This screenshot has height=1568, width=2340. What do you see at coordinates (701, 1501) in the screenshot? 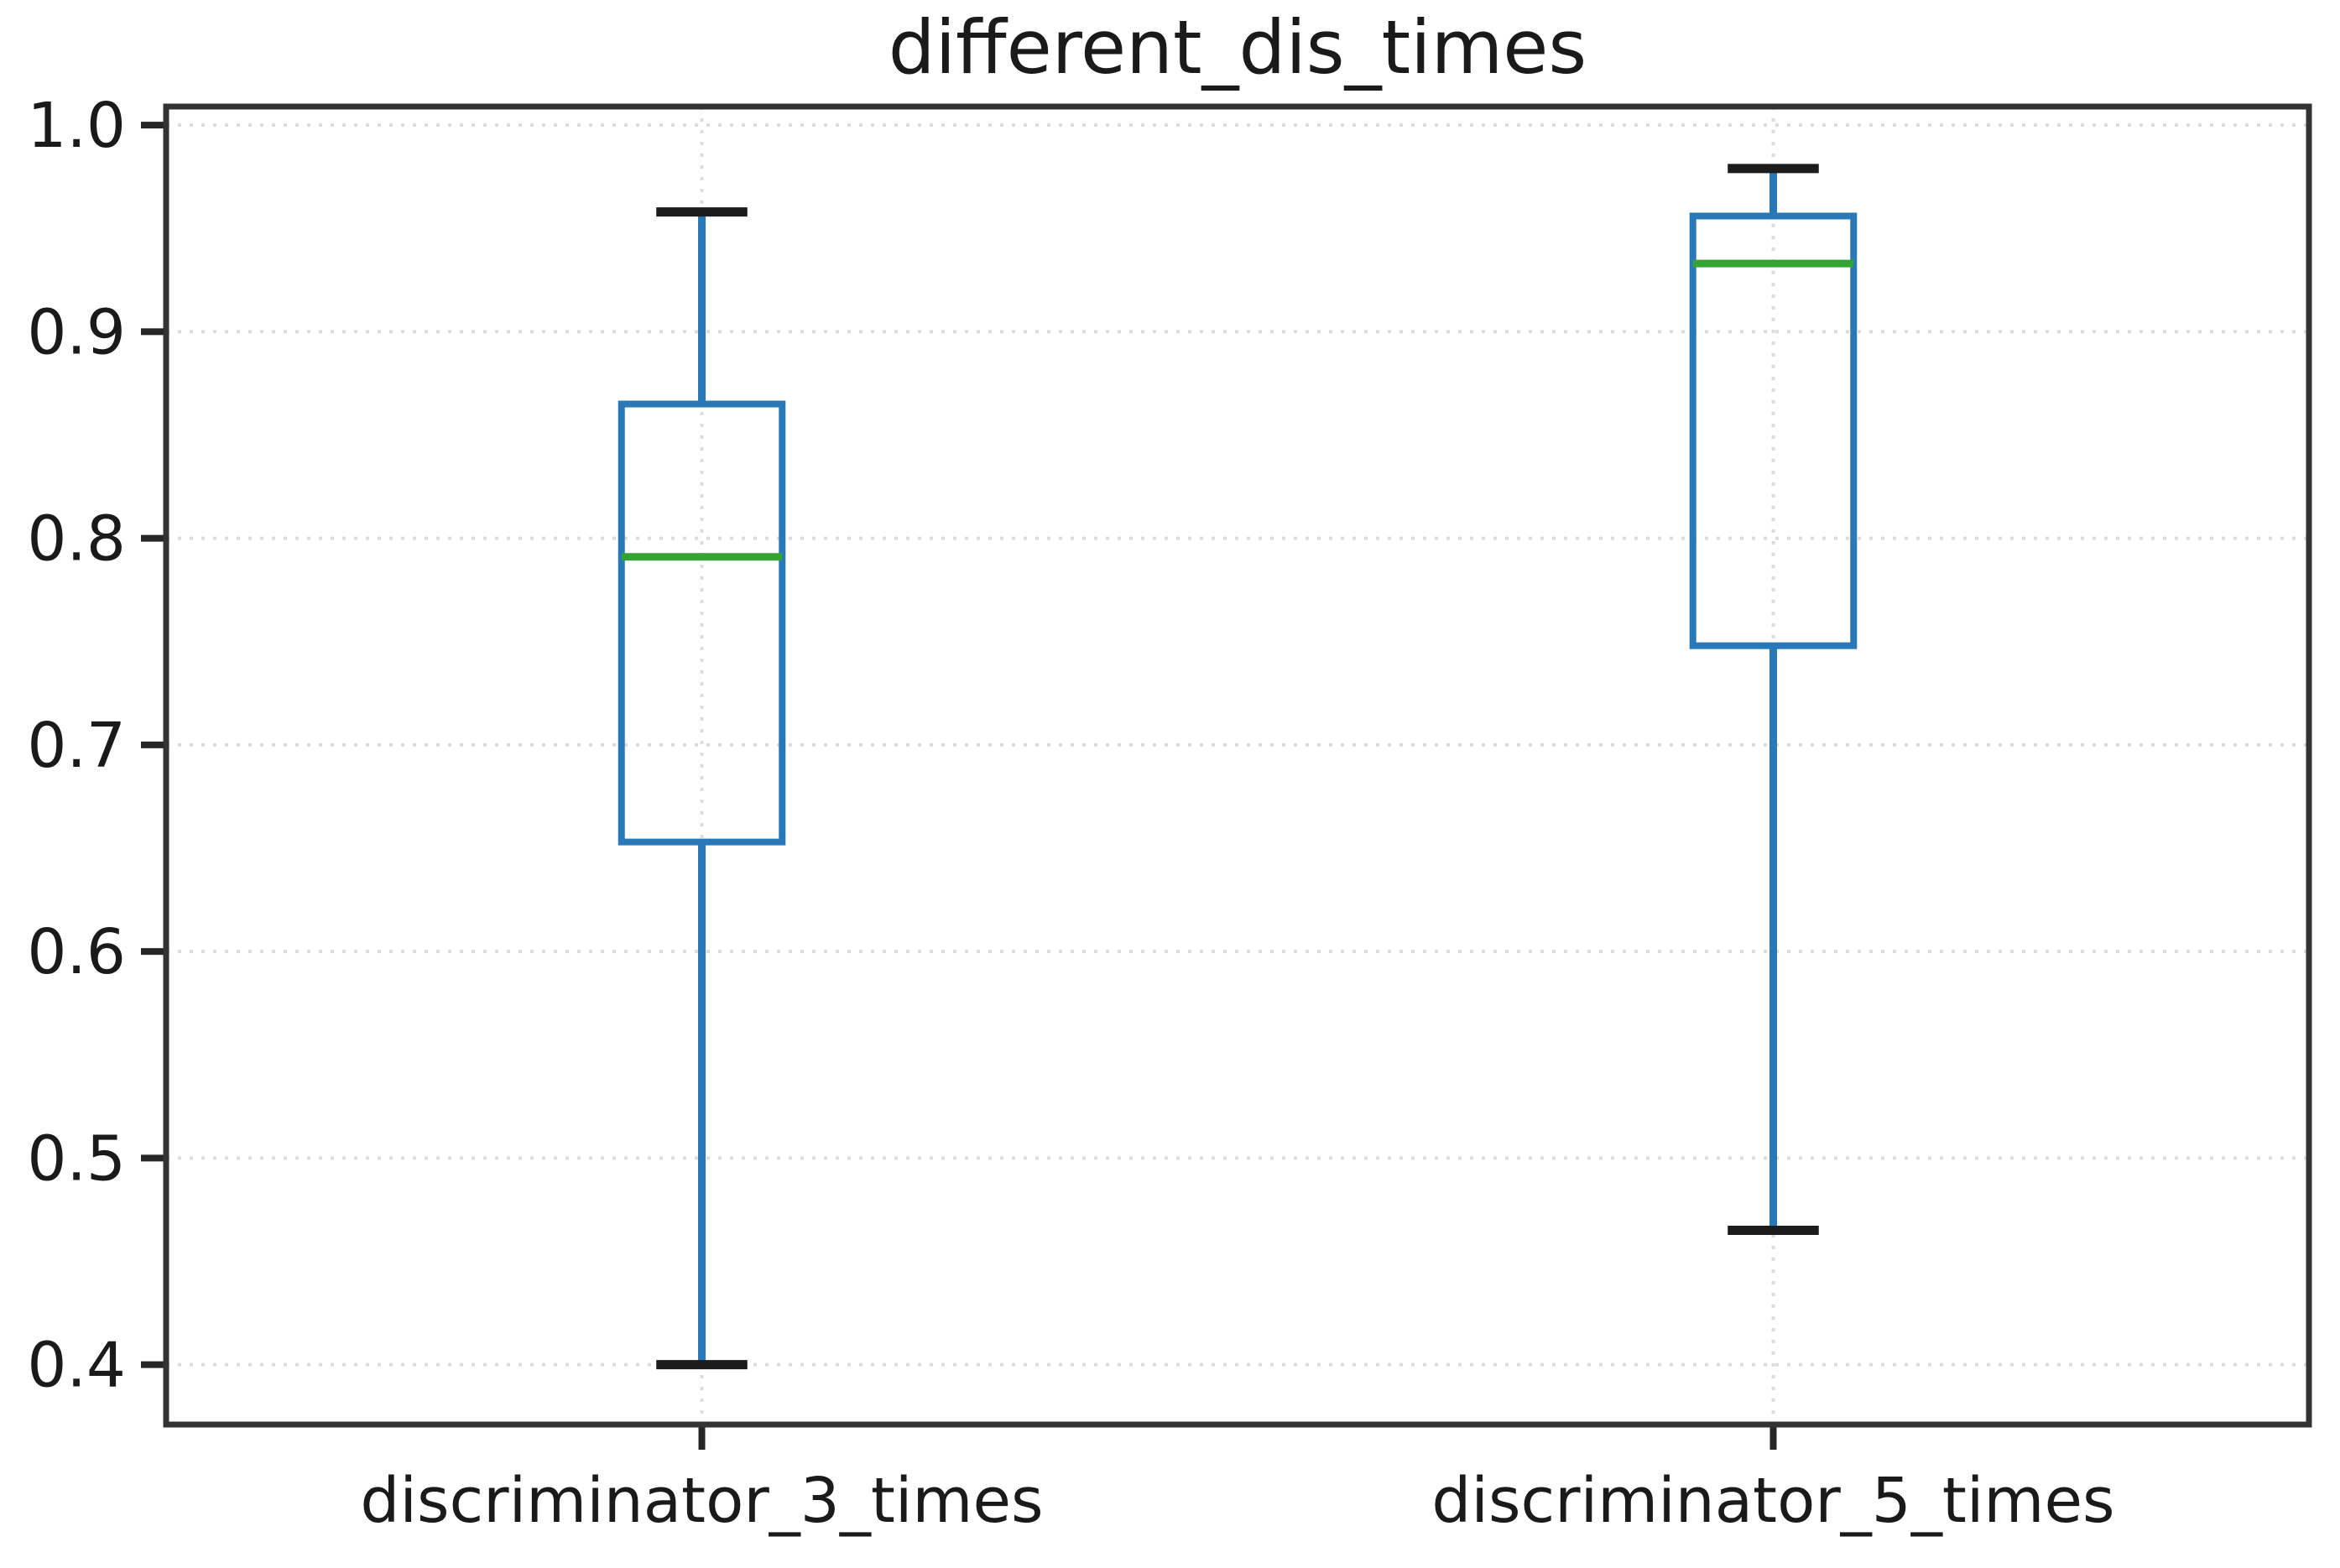
I see `x-tick-label: discriminator_3_times` at bounding box center [701, 1501].